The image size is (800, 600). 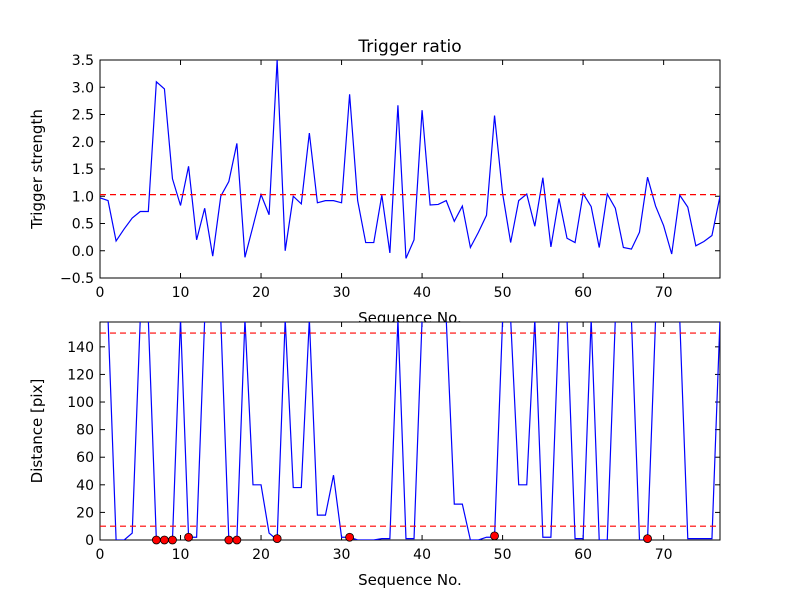 I want to click on plot1-y-axis-label: Trigger strength, so click(x=37, y=169).